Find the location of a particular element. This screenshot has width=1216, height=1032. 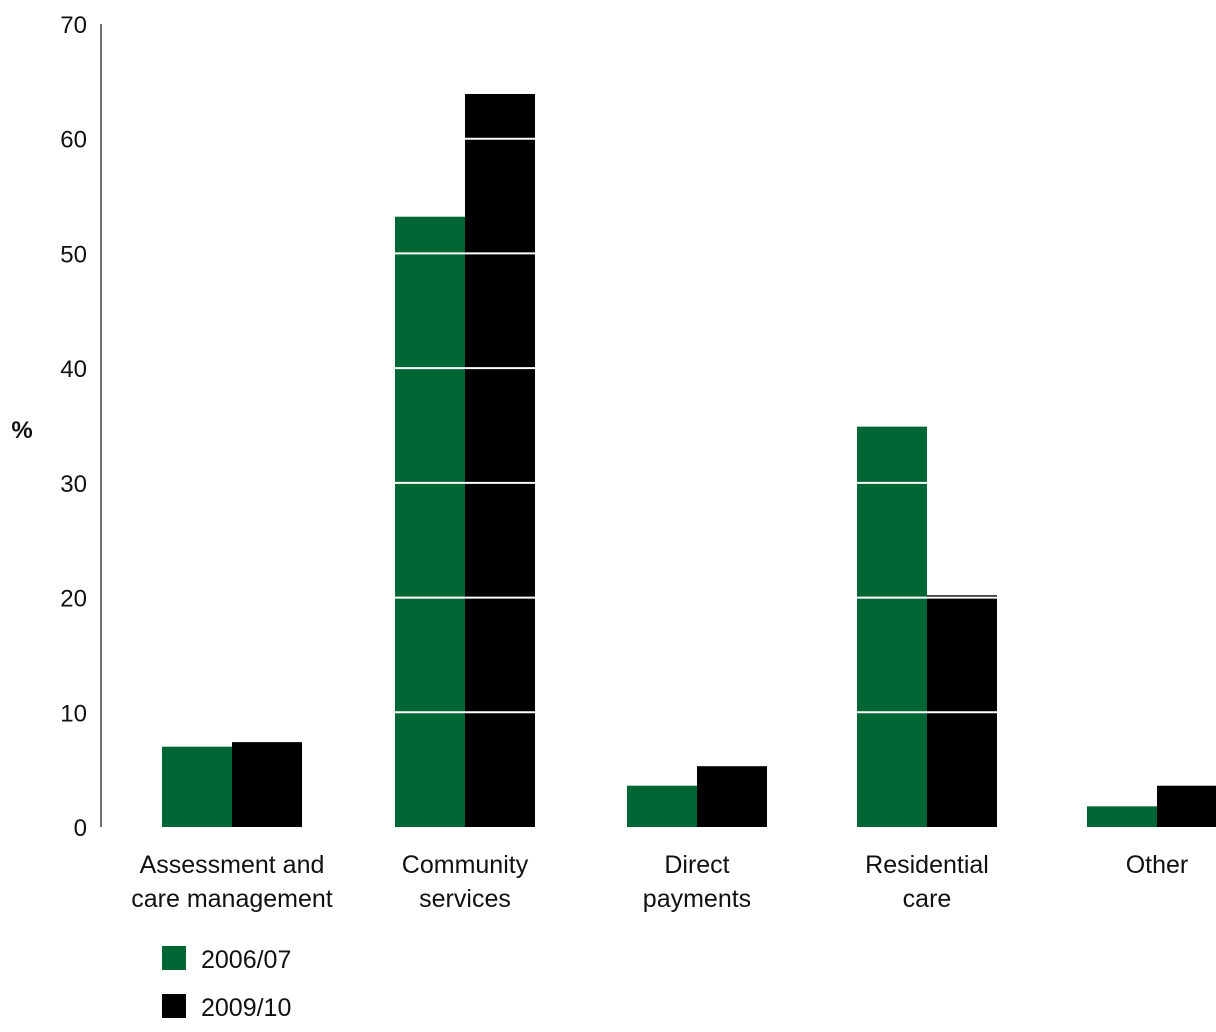

legend-label: 2009/10 is located at coordinates (246, 1008).